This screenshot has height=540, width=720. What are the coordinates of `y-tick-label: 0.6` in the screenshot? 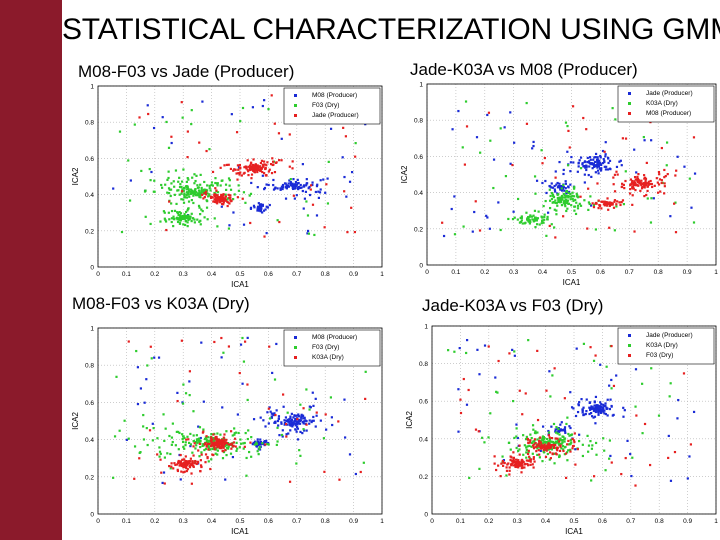 It's located at (89, 403).